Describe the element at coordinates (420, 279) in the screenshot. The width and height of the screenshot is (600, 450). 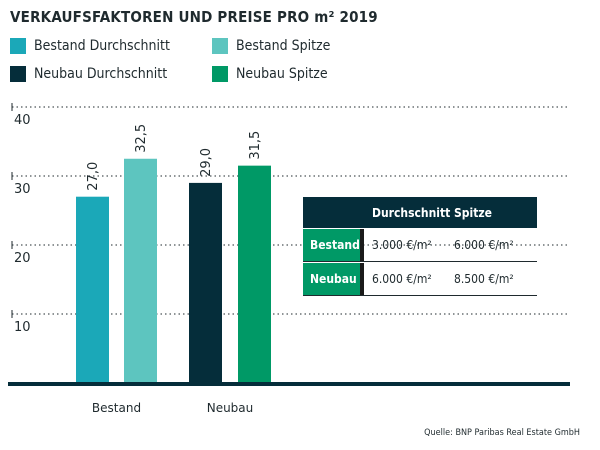
I see `table-row: Neubau 6.000 €/m² 8.500 €/m²` at that location.